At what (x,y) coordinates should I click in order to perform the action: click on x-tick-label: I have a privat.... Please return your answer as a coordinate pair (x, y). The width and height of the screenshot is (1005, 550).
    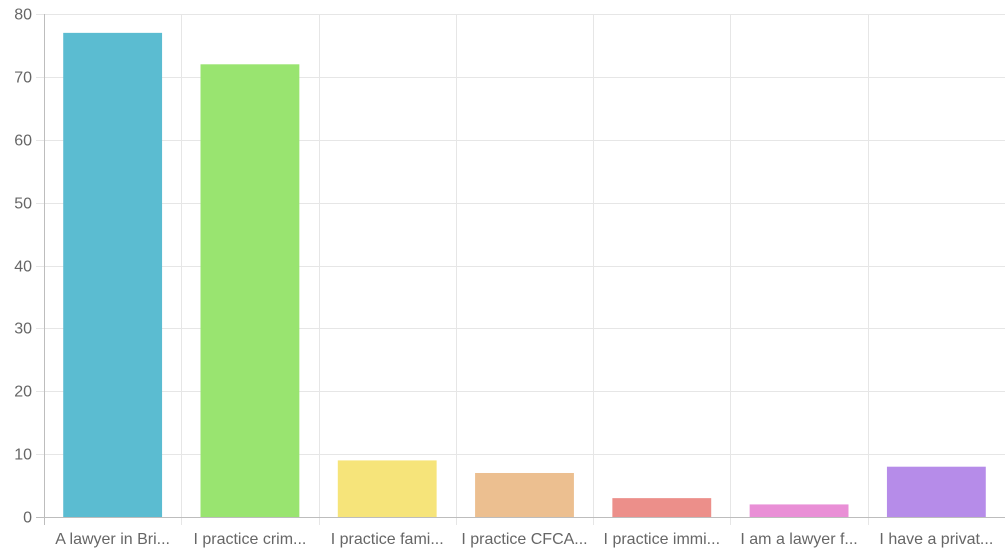
    Looking at the image, I should click on (936, 539).